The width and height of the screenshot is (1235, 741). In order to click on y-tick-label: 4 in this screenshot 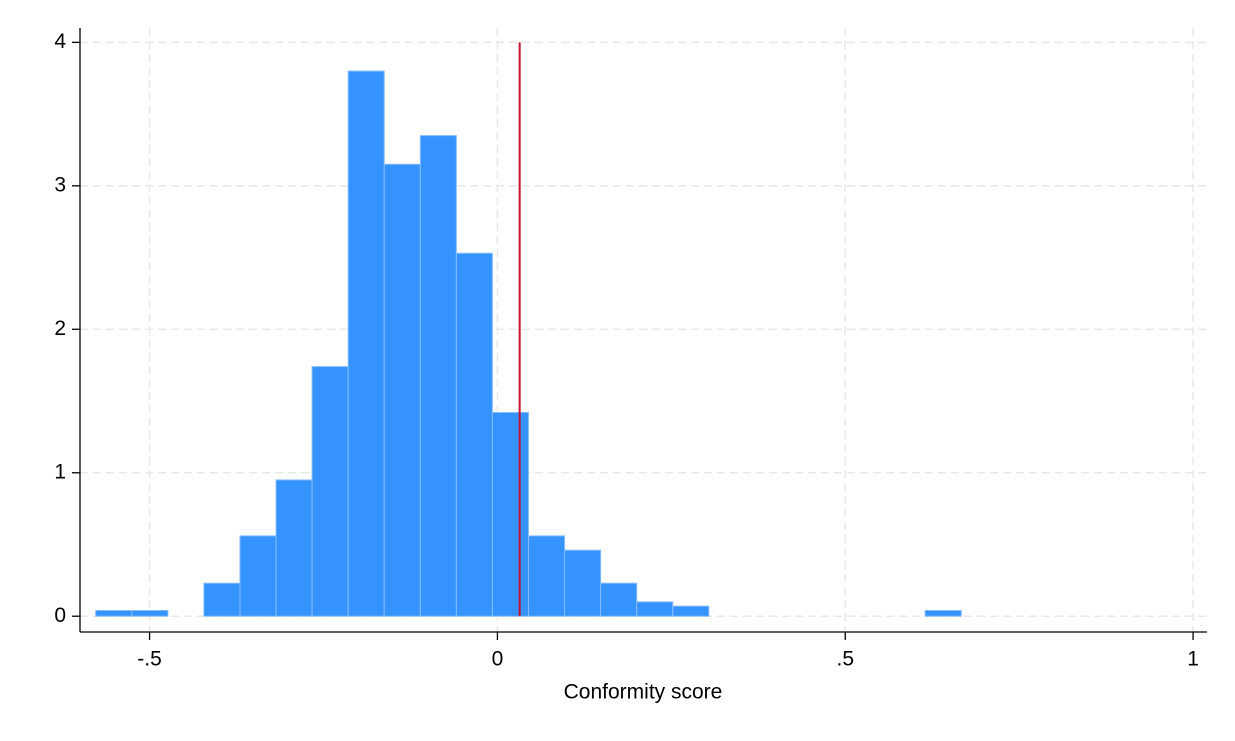, I will do `click(60, 41)`.